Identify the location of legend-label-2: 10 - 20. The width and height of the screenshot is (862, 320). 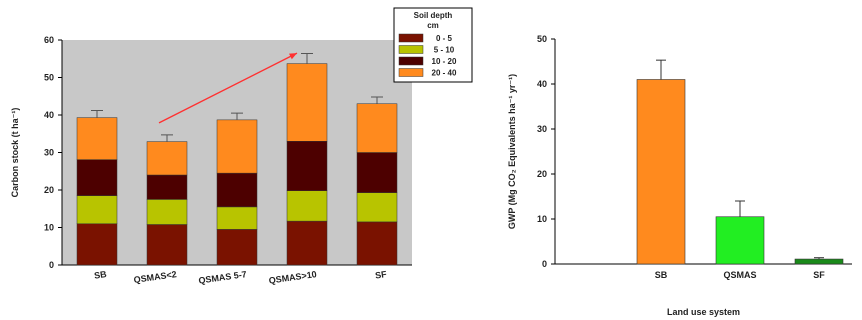
(444, 61).